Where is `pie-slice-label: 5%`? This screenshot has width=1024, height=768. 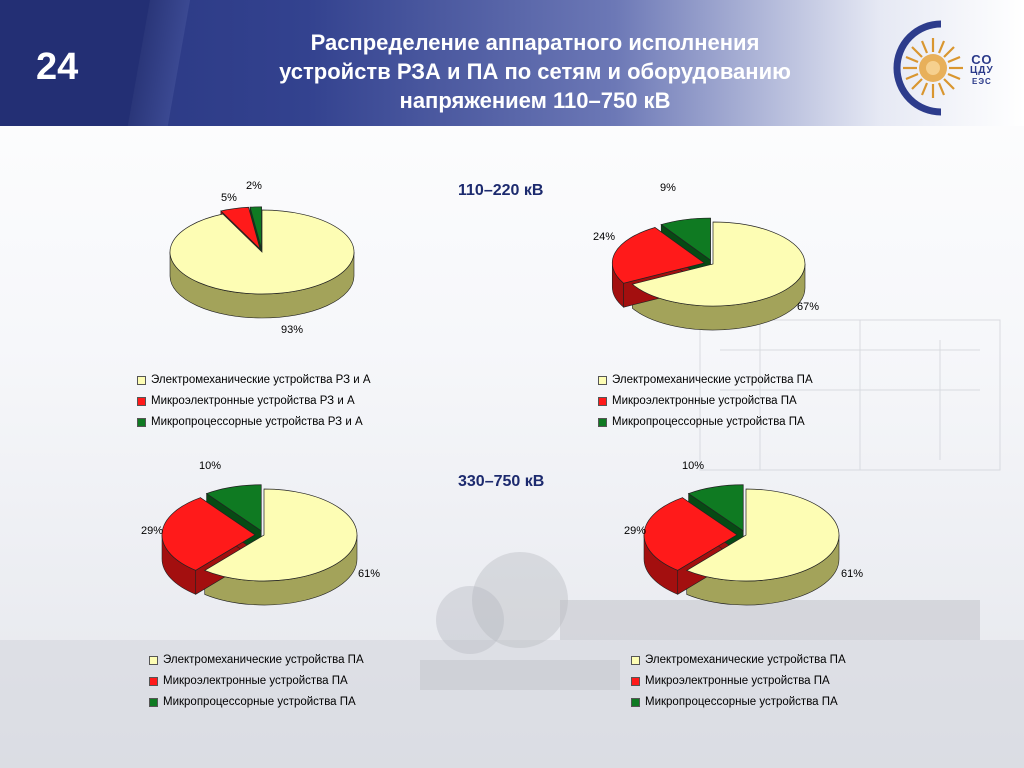
pie-slice-label: 5% is located at coordinates (229, 198).